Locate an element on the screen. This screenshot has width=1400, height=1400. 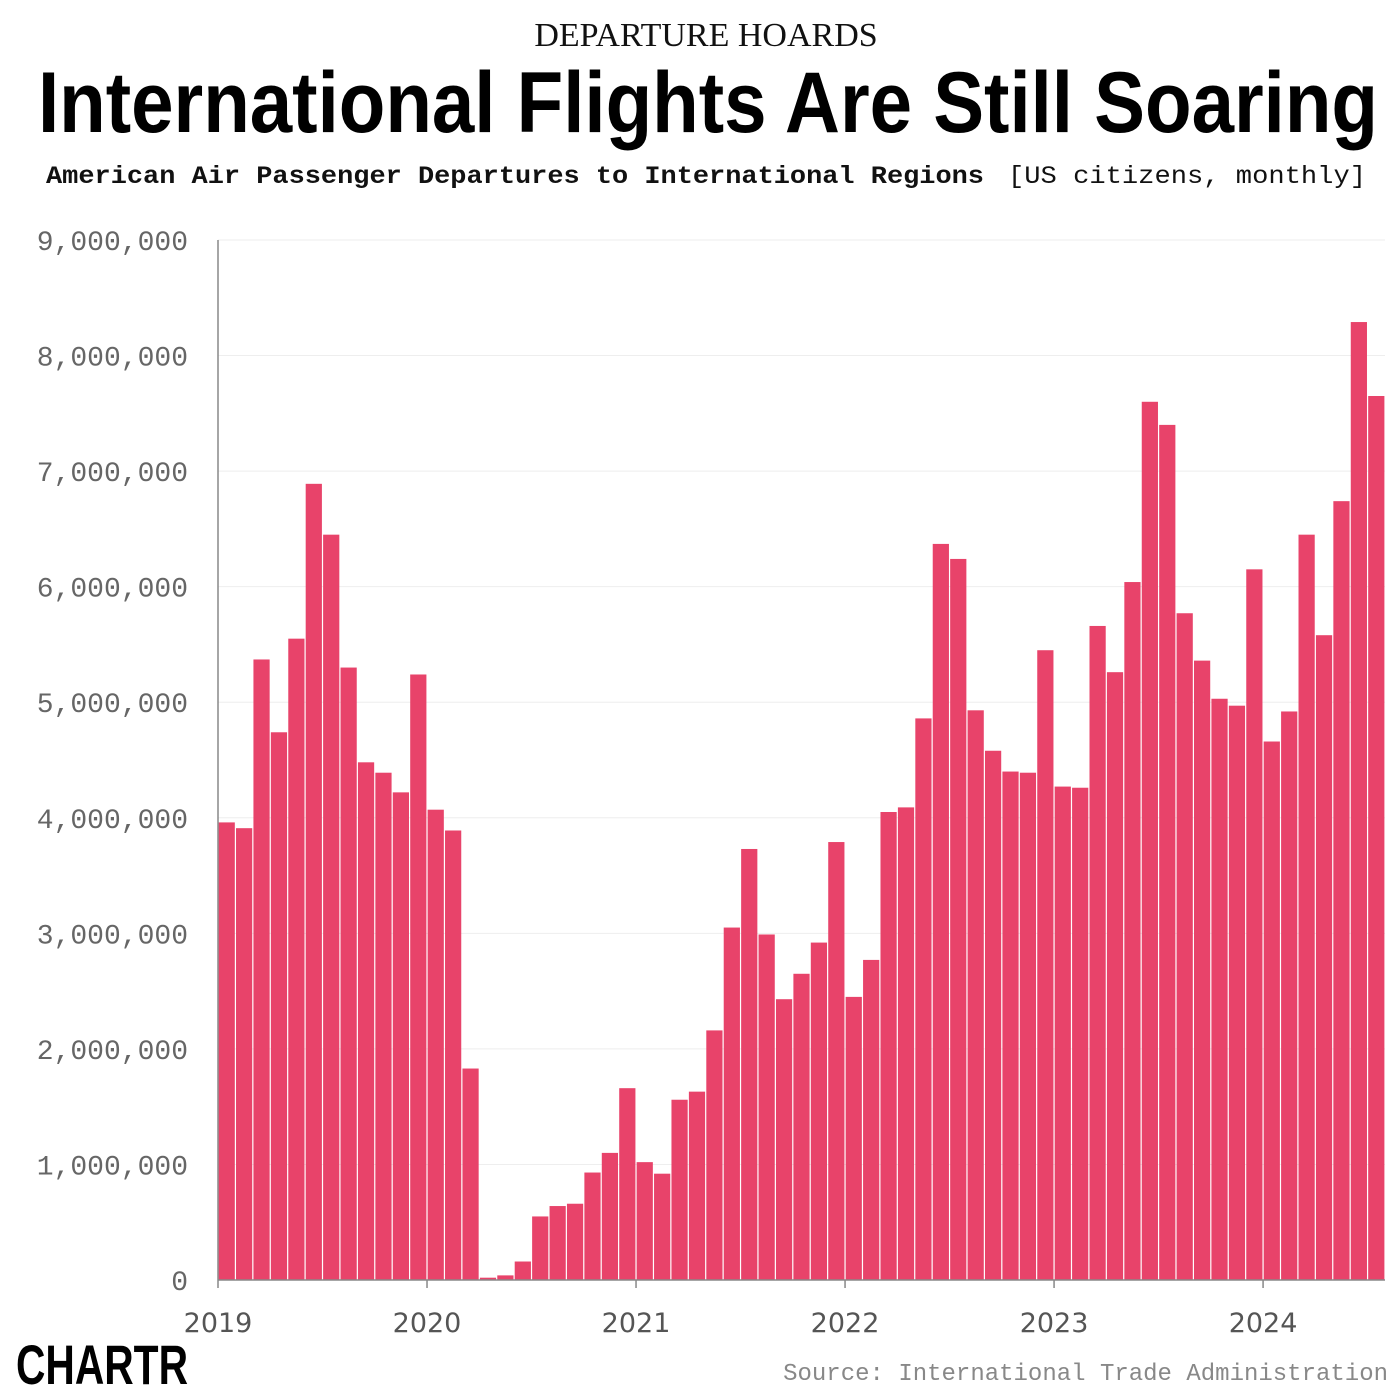
y-tick-label: 9,000,000 is located at coordinates (112, 243).